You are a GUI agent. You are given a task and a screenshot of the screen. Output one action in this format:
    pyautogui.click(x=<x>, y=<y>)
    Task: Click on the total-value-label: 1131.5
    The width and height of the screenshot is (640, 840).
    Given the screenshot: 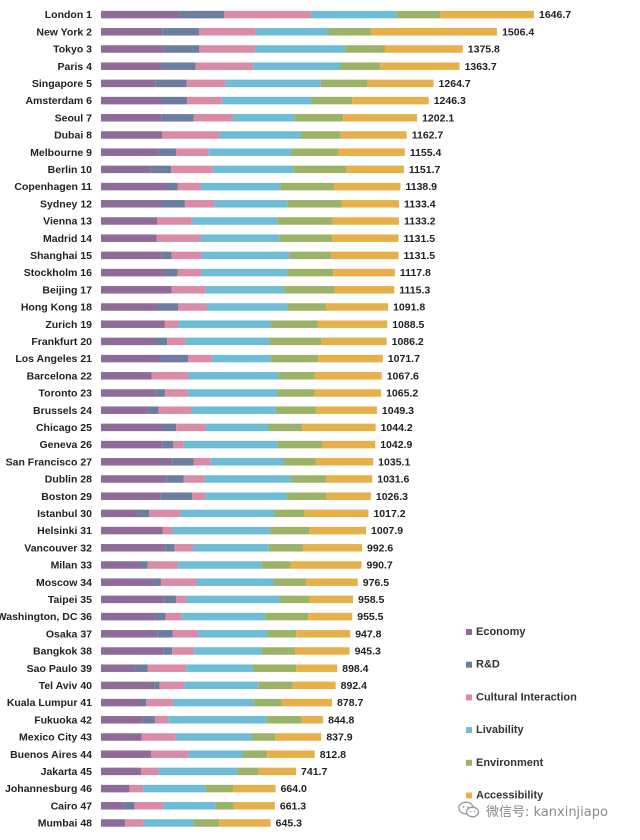 What is the action you would take?
    pyautogui.click(x=420, y=256)
    